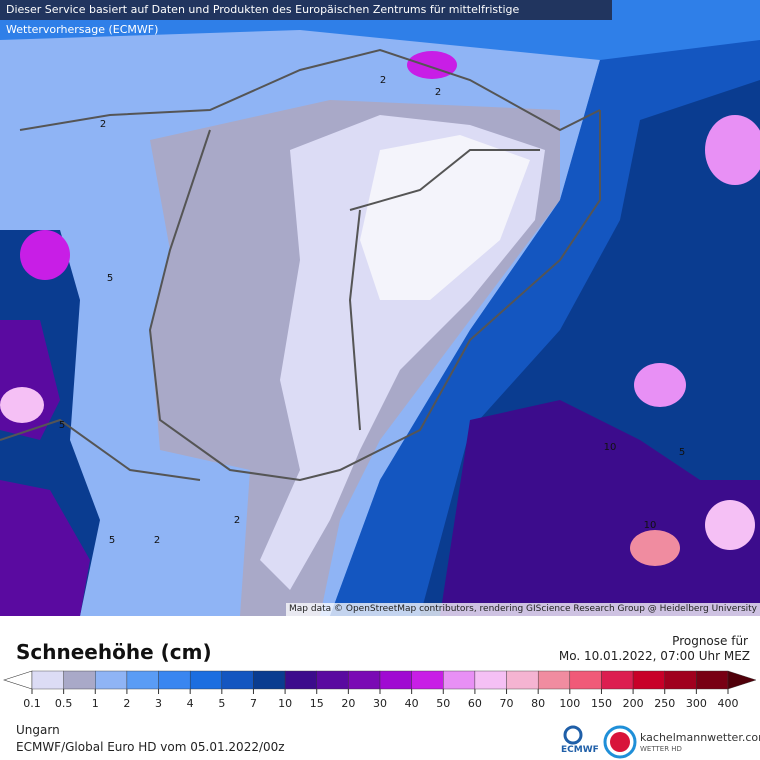  What do you see at coordinates (38, 730) in the screenshot?
I see `region: Ungarn` at bounding box center [38, 730].